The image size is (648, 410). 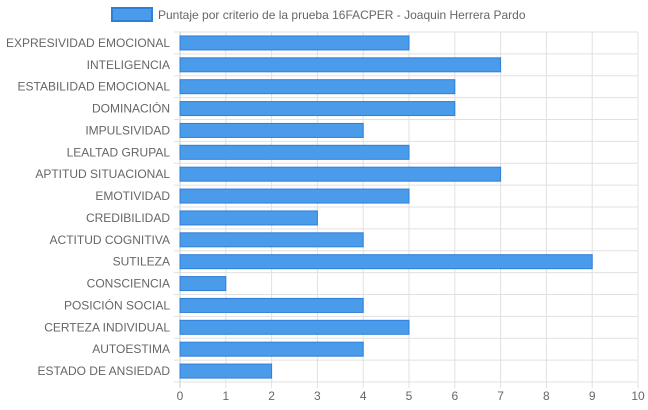 What do you see at coordinates (128, 65) in the screenshot?
I see `category-label: INTELIGENCIA` at bounding box center [128, 65].